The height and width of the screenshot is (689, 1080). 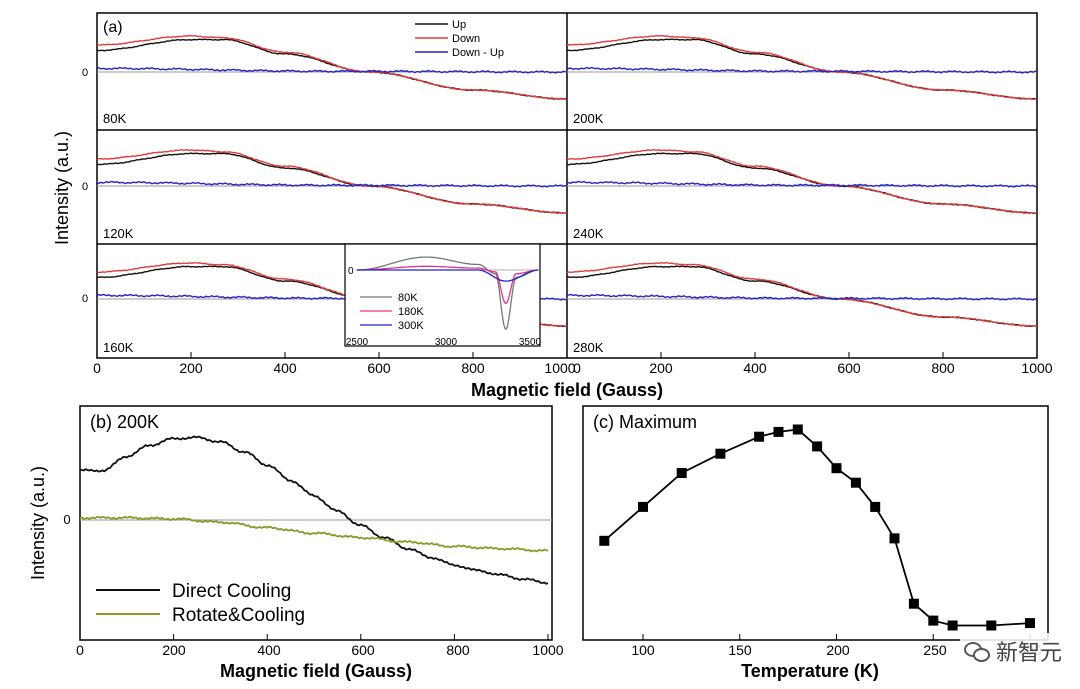 What do you see at coordinates (817, 527) in the screenshot?
I see `series-line-maximum` at bounding box center [817, 527].